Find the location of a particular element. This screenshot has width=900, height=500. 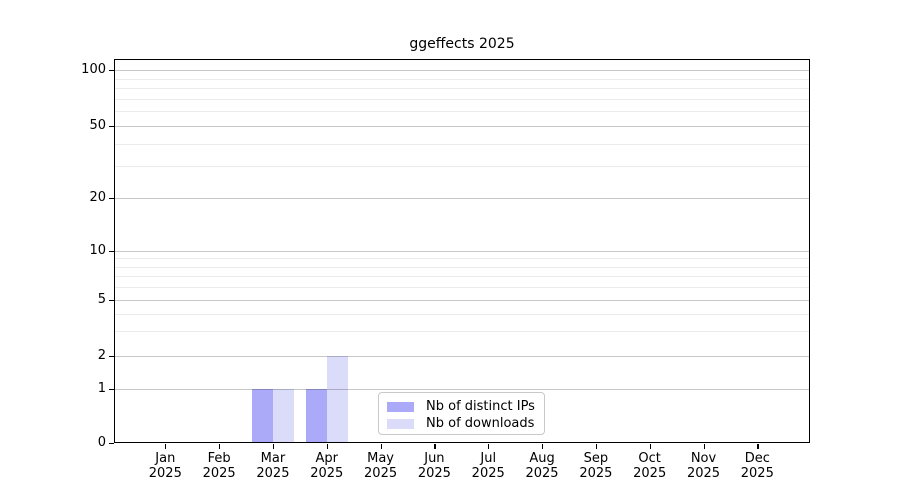

y-tick-label: 2 is located at coordinates (101, 355).